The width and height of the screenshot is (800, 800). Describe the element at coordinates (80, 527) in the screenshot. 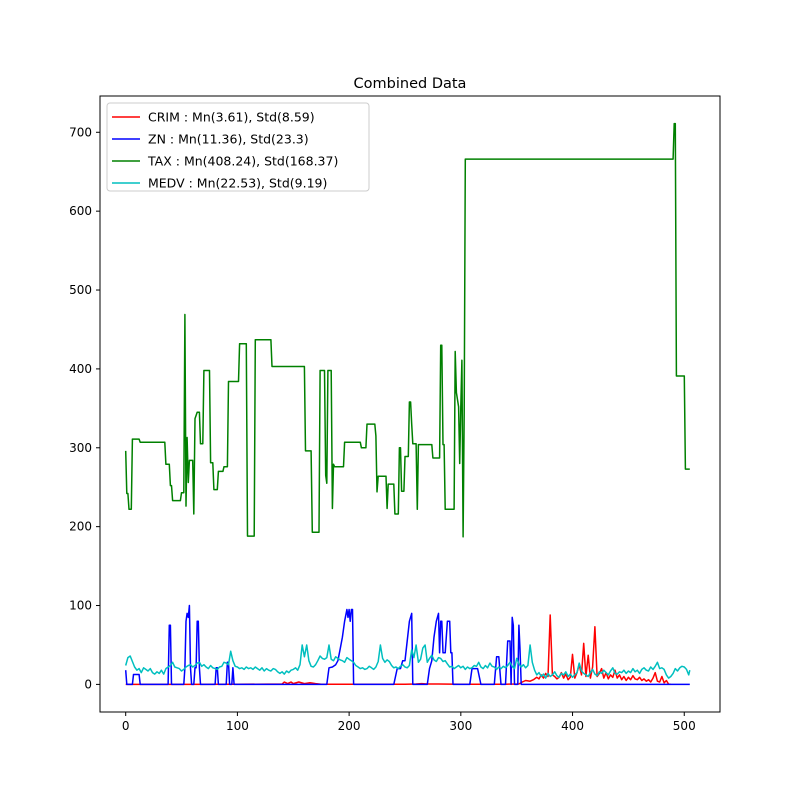

I see `y-tick-label: 200` at that location.